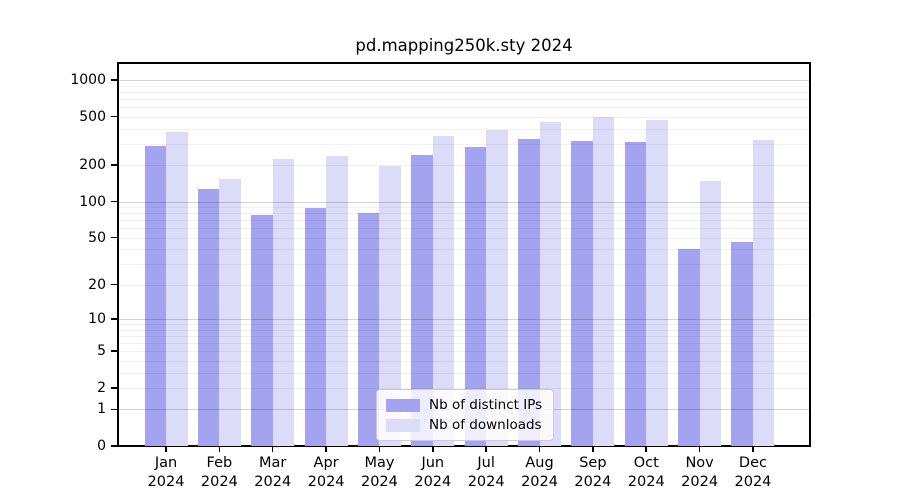 The image size is (900, 500). I want to click on bar-downloads-jul, so click(497, 288).